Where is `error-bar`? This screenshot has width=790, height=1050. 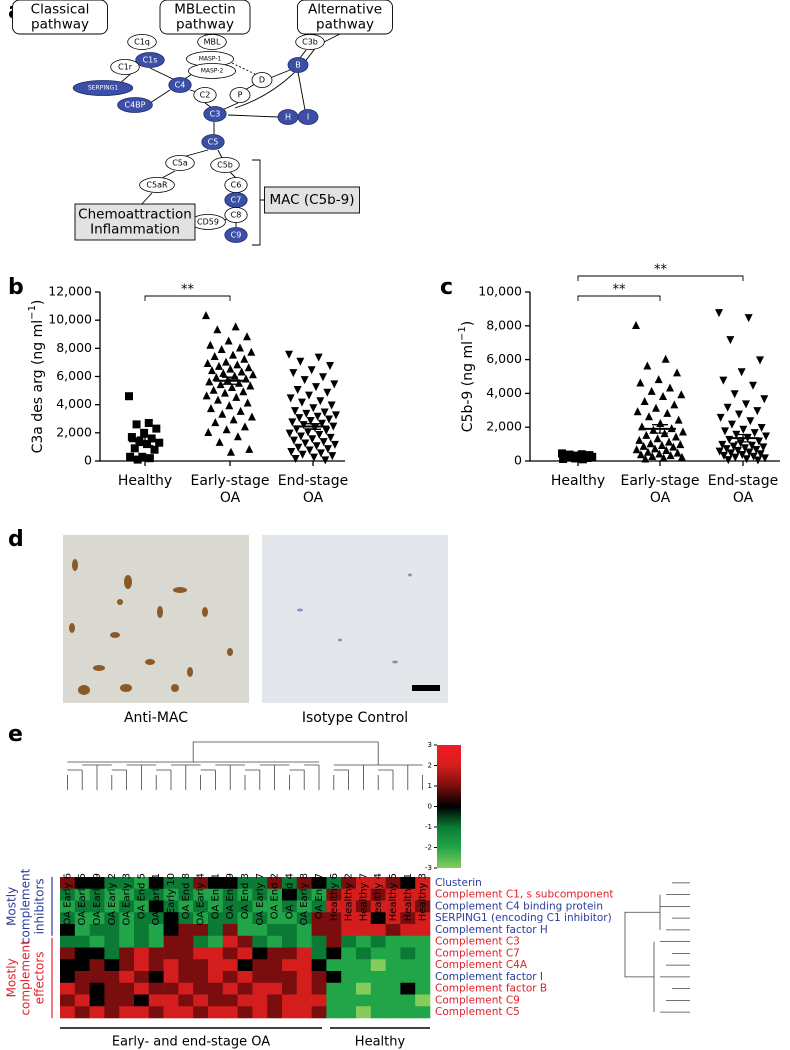
error-bar is located at coordinates (743, 438).